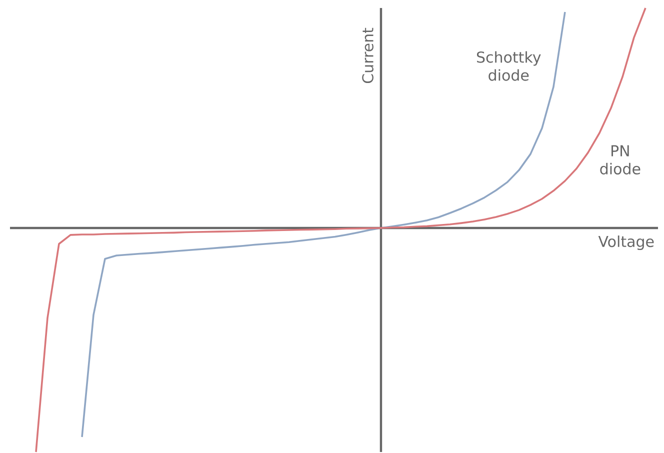  What do you see at coordinates (368, 56) in the screenshot?
I see `y-axis-title: Current` at bounding box center [368, 56].